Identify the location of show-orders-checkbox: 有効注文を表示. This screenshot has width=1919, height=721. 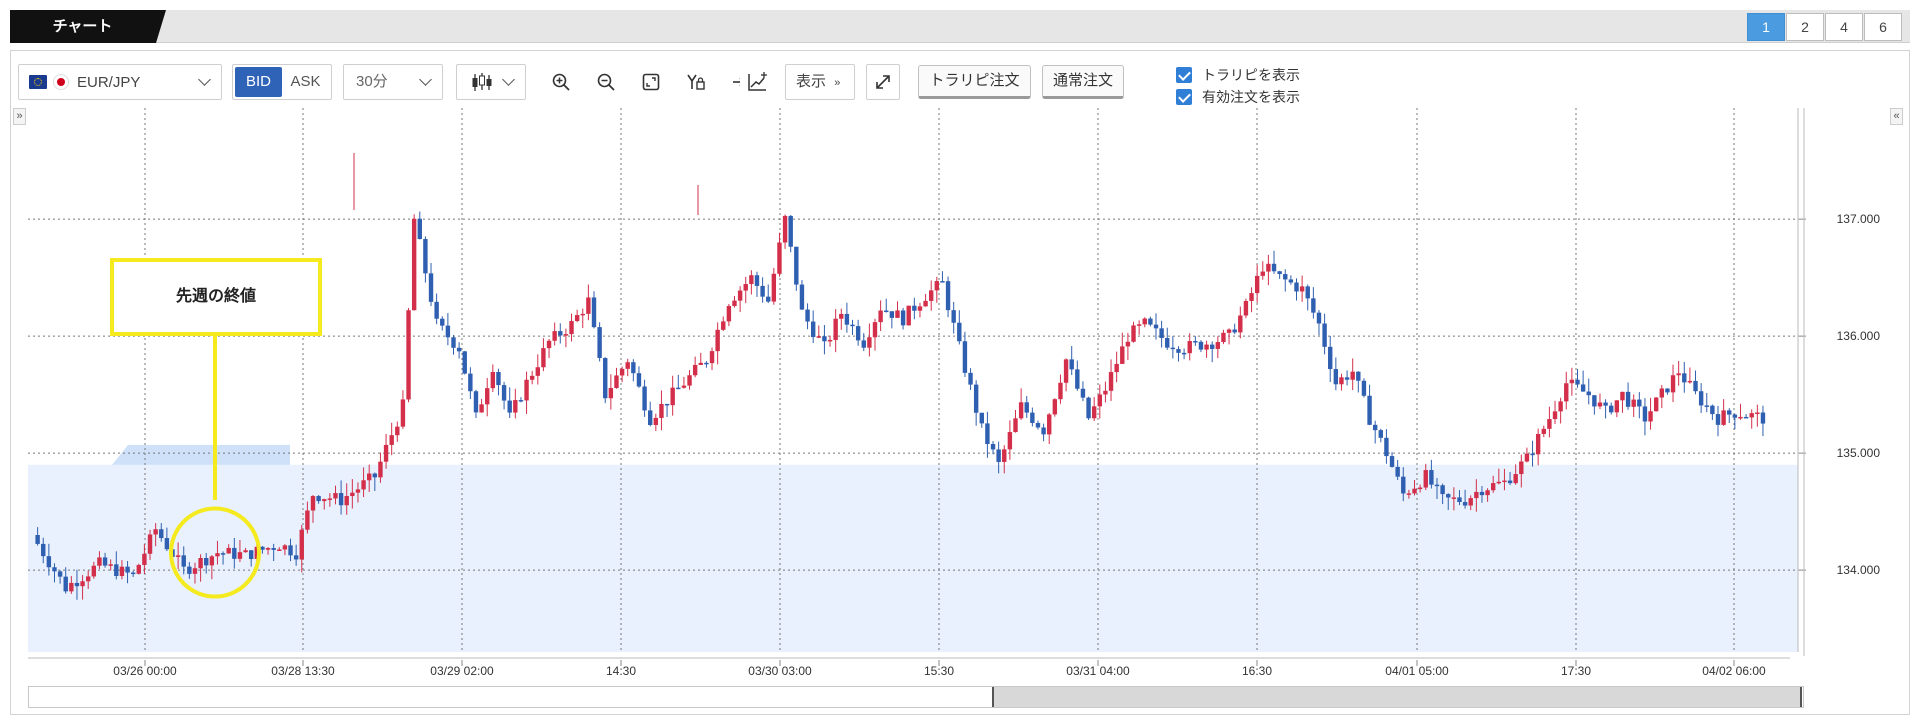
(1238, 97).